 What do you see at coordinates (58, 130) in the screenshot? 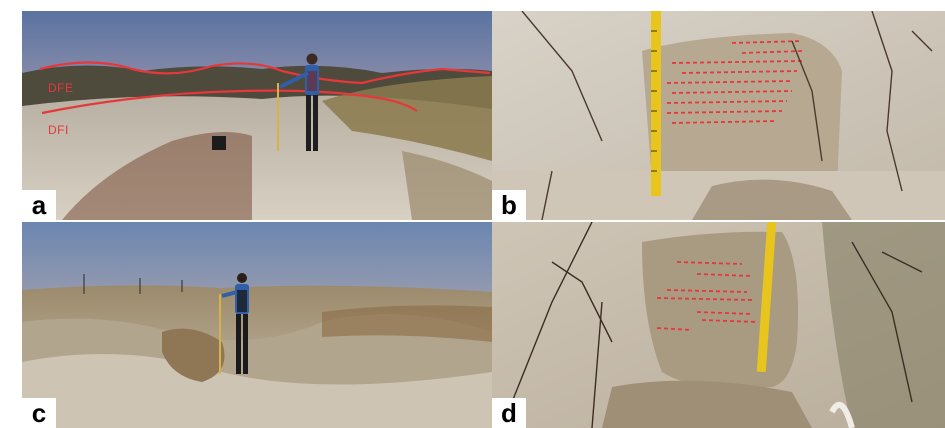
I see `dfi-label: DFI` at bounding box center [58, 130].